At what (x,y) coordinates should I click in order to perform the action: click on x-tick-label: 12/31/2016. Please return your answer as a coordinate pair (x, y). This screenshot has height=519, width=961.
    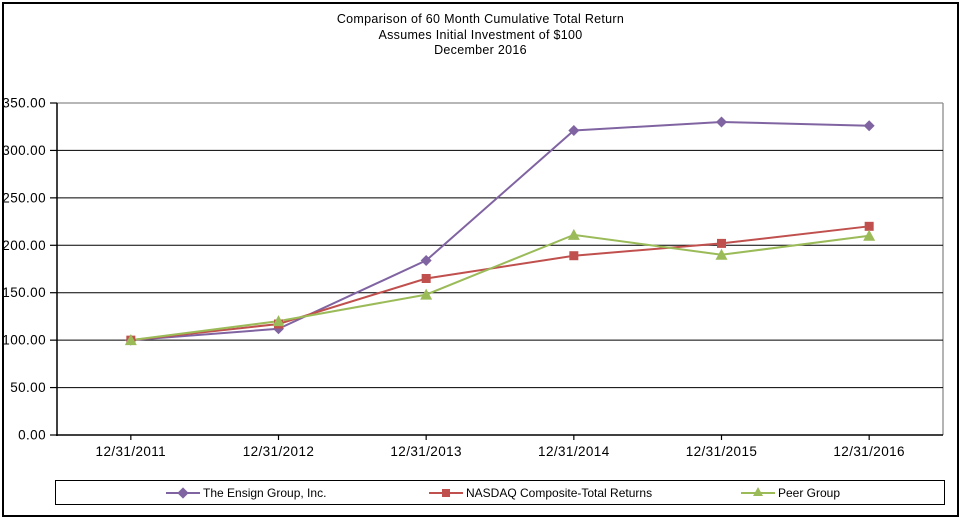
    Looking at the image, I should click on (869, 451).